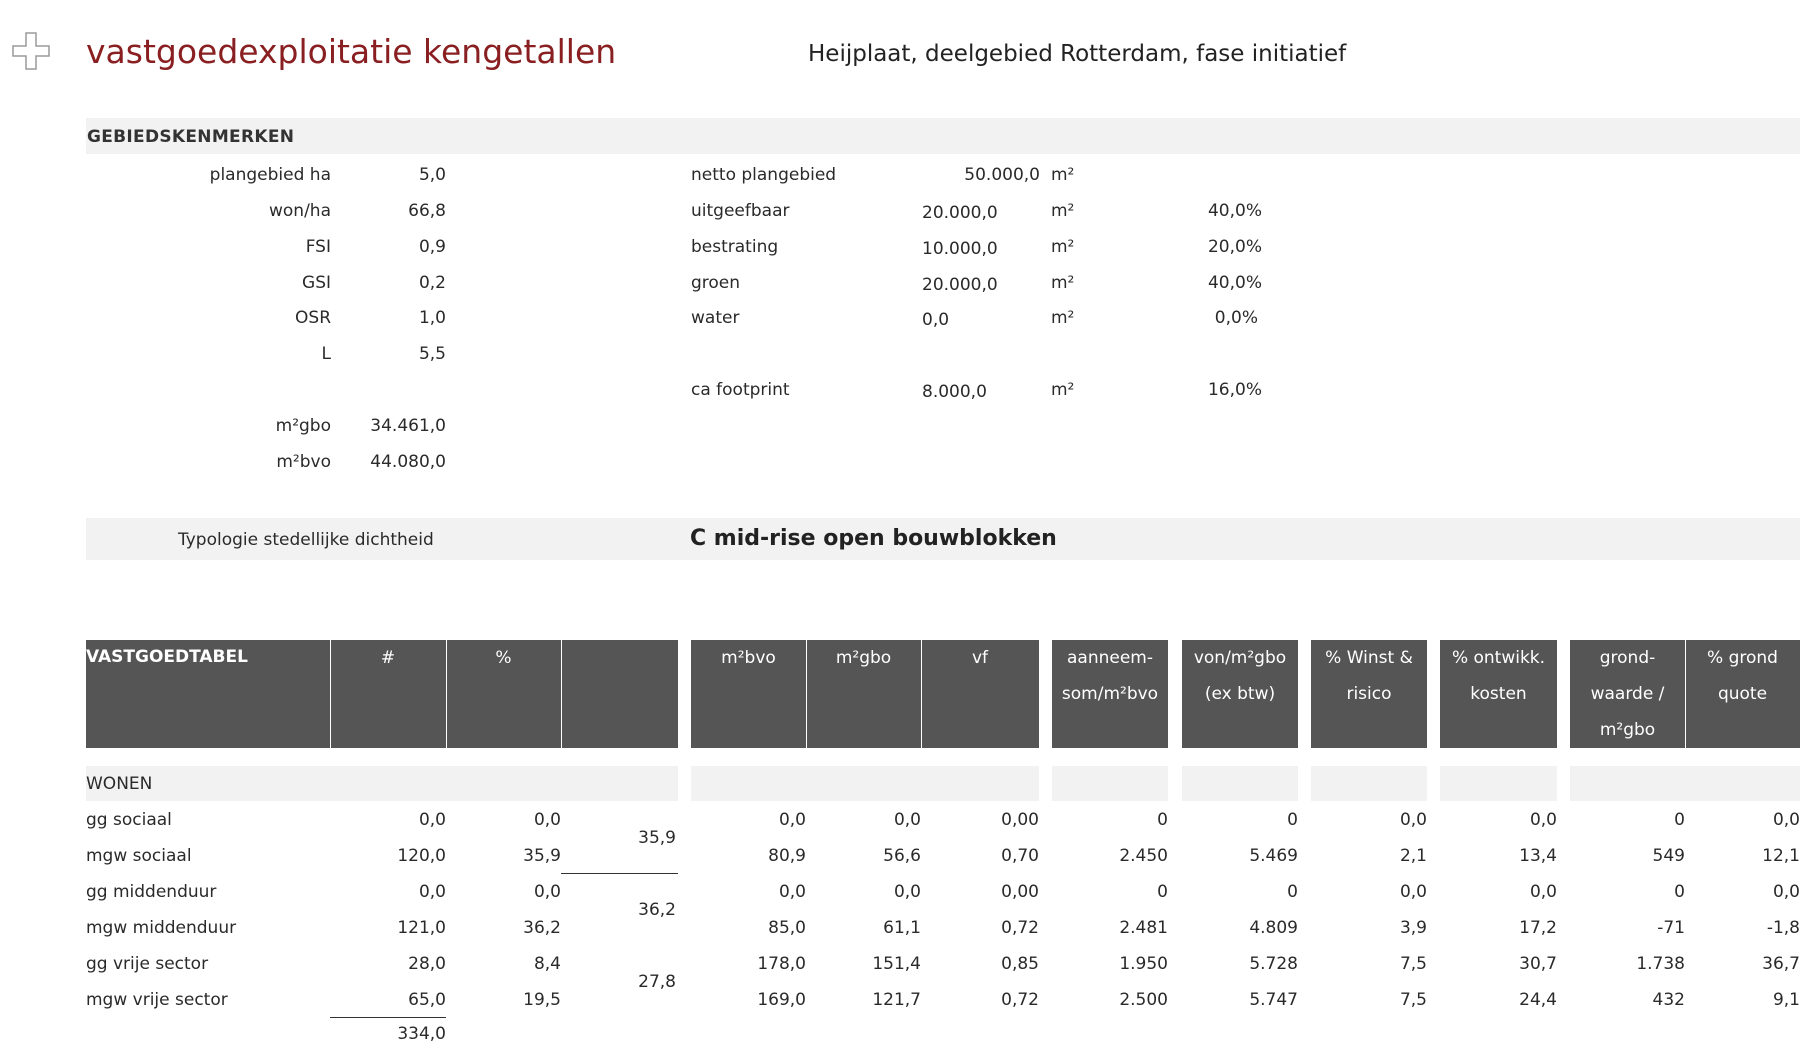  What do you see at coordinates (1002, 175) in the screenshot?
I see `netto-value: 50.000,0` at bounding box center [1002, 175].